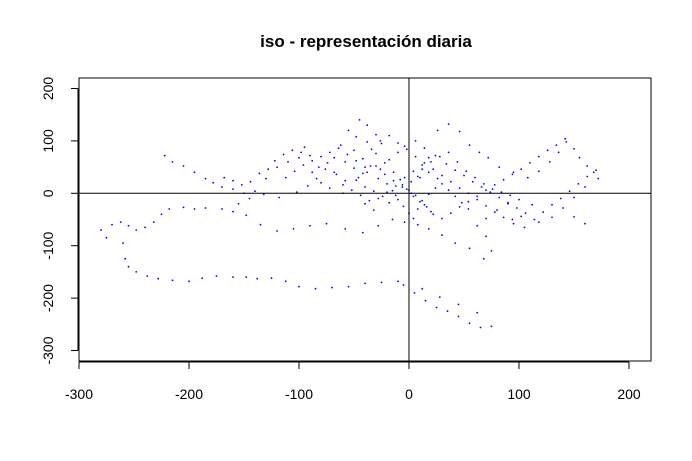 The height and width of the screenshot is (461, 692). Describe the element at coordinates (48, 141) in the screenshot. I see `y-tick-label: 100` at that location.